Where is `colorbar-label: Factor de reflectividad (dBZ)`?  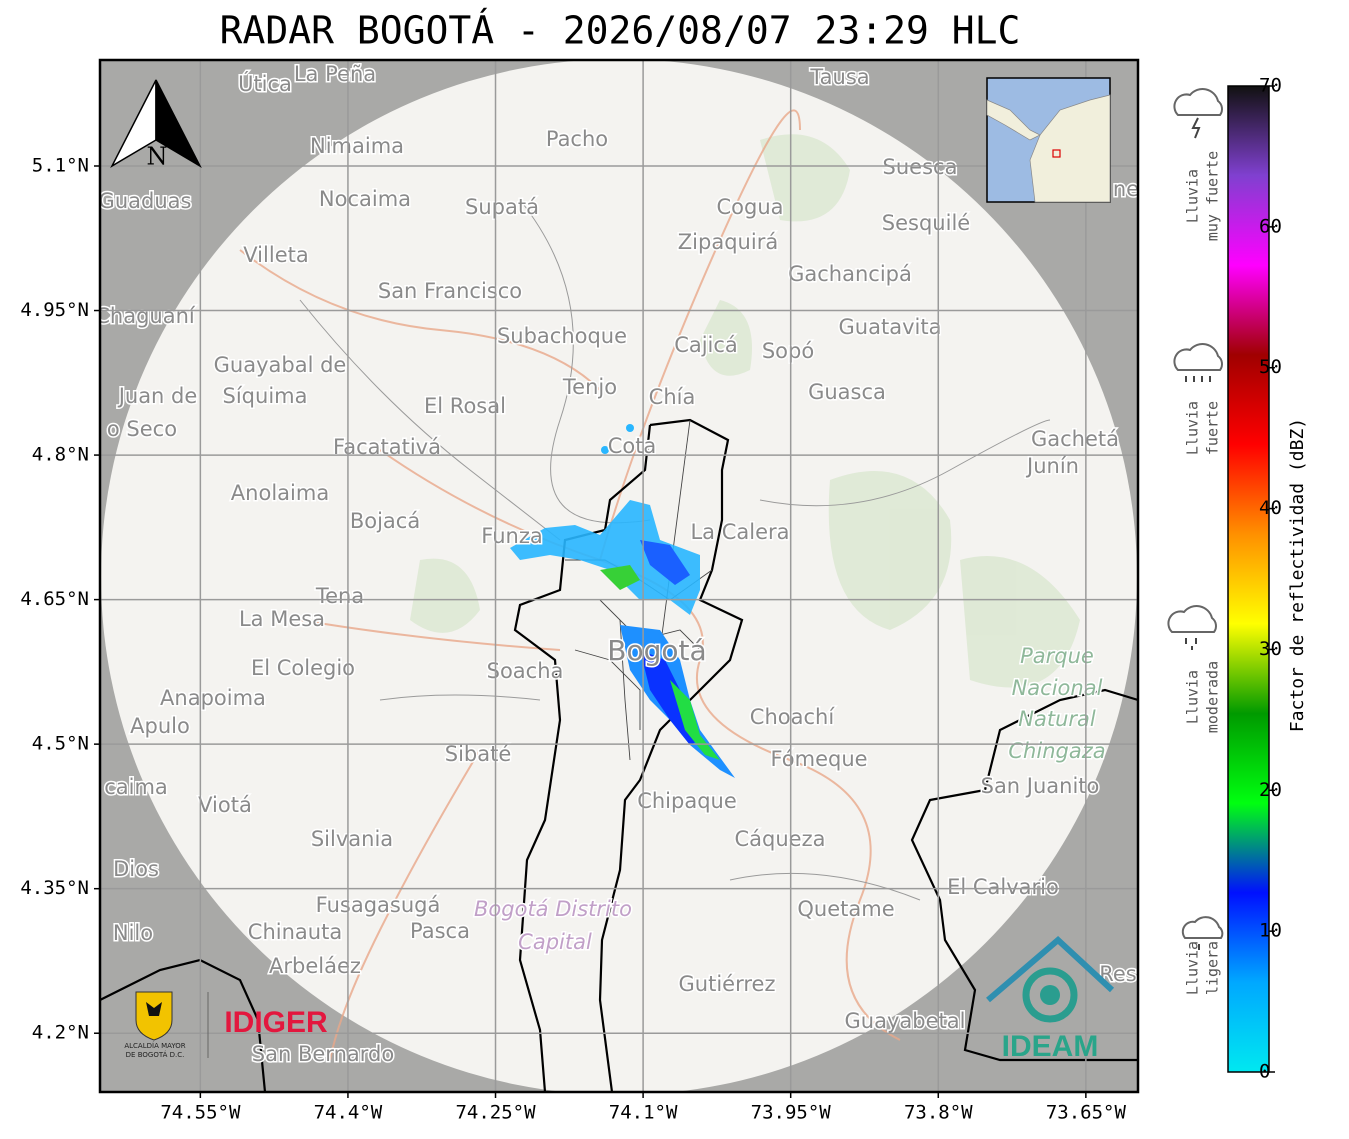 colorbar-label: Factor de reflectividad (dBZ) is located at coordinates (1297, 575).